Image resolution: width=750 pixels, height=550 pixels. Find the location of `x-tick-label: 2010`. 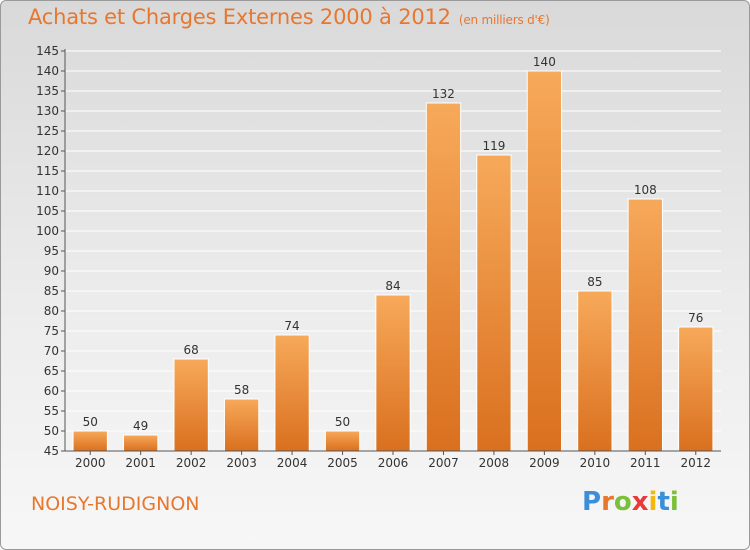

x-tick-label: 2010 is located at coordinates (595, 463).